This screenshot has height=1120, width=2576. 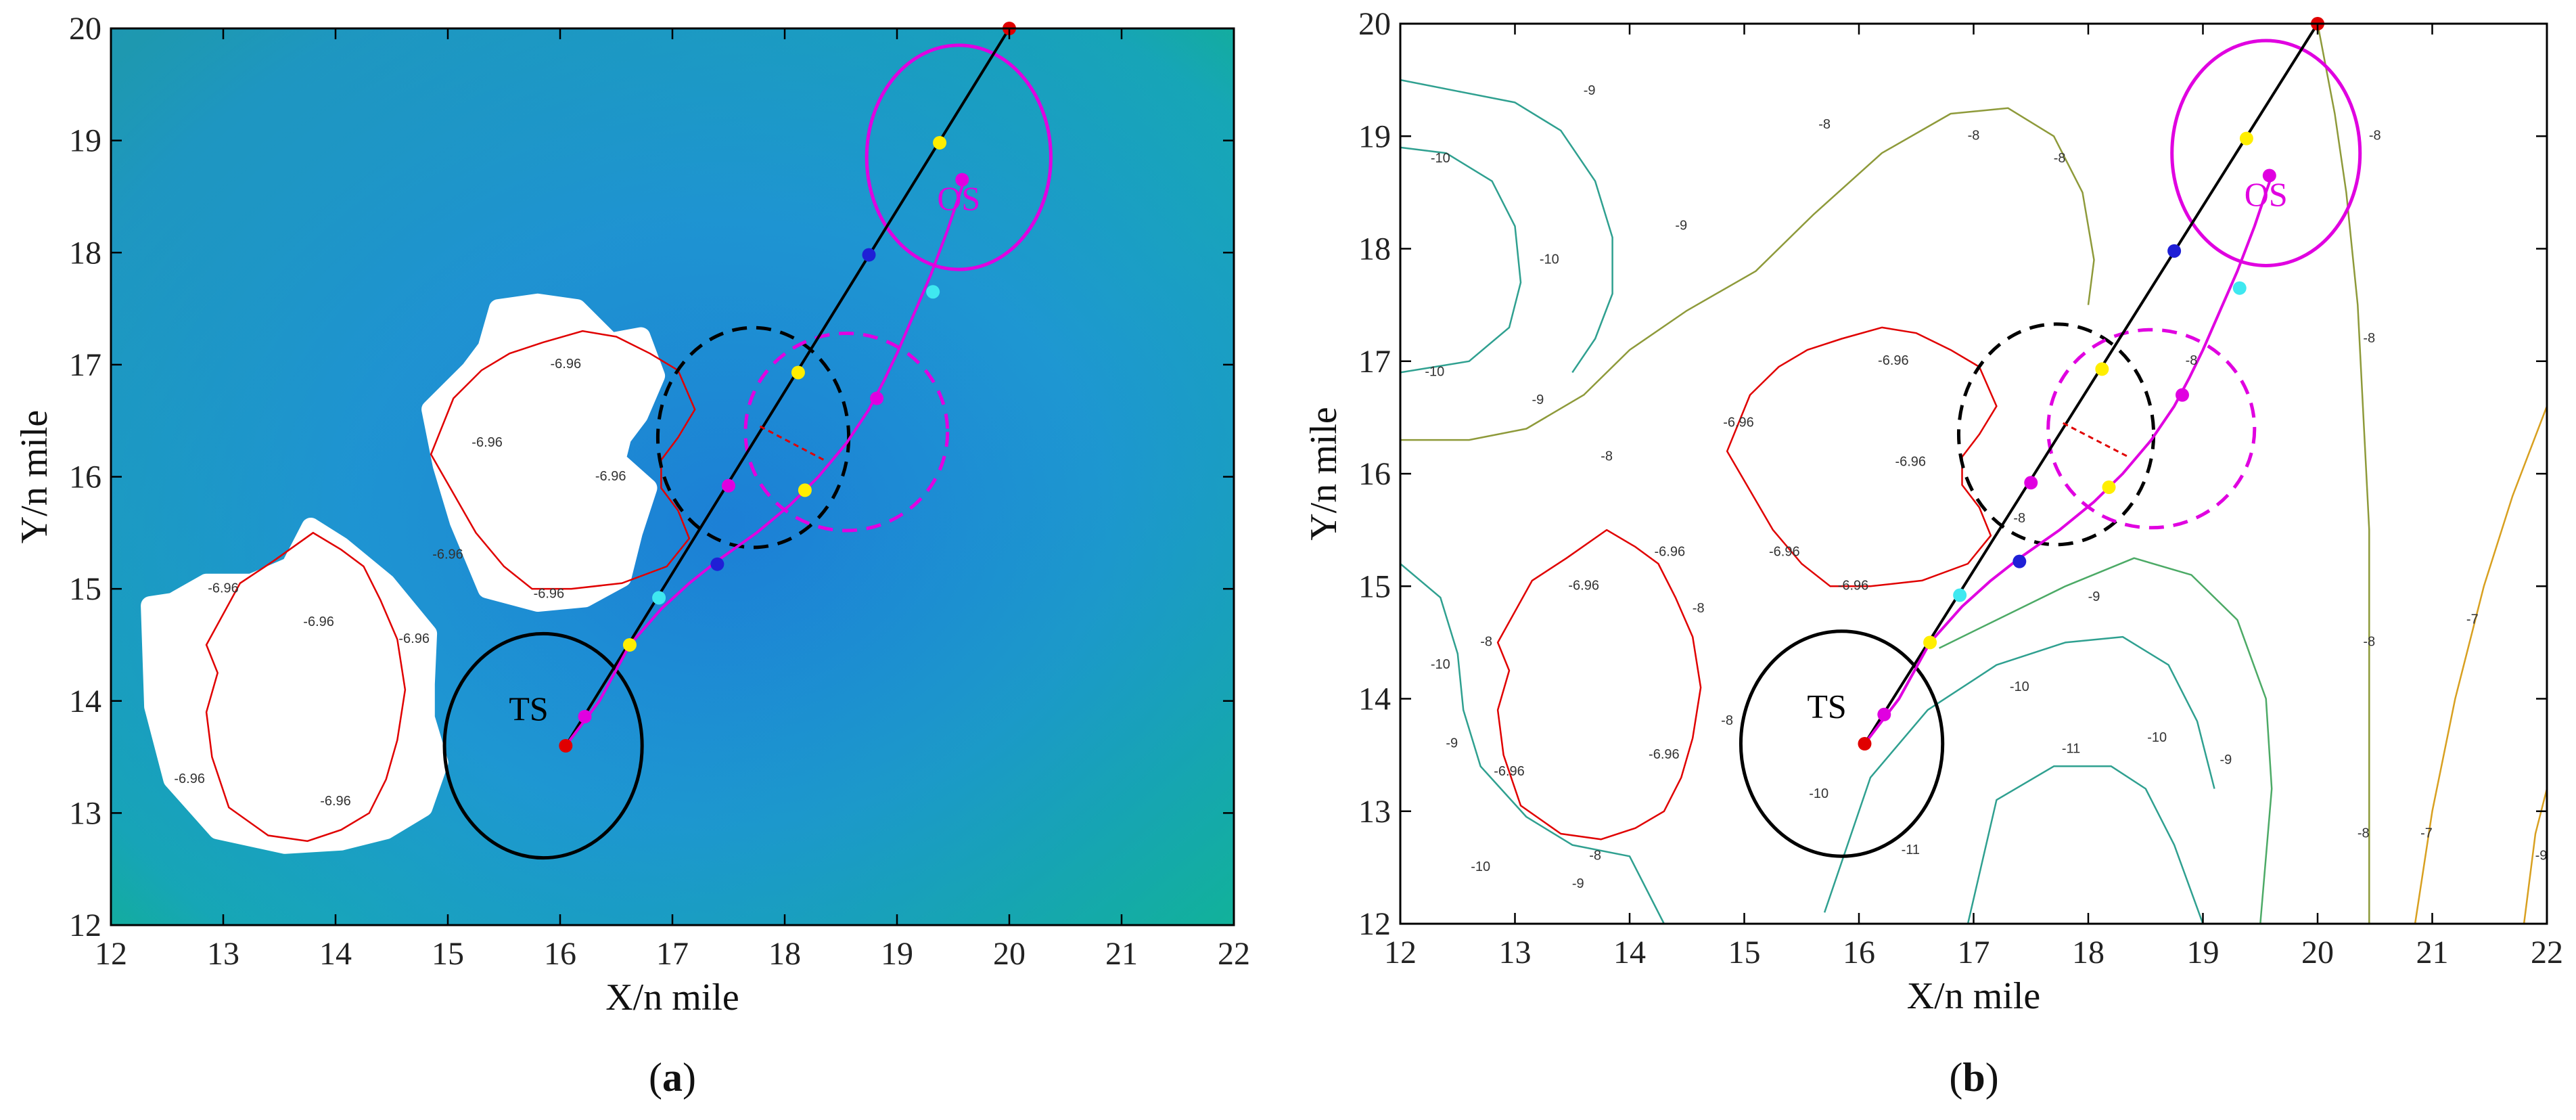 I want to click on panel-caption-letter: b, so click(x=1973, y=1077).